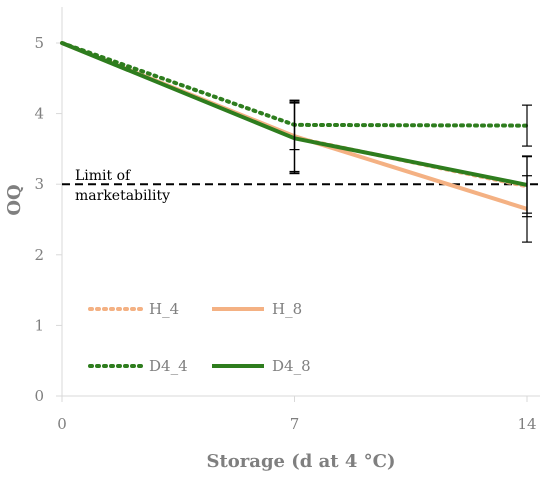  Describe the element at coordinates (298, 414) in the screenshot. I see `x-axis: 0 7 14` at that location.